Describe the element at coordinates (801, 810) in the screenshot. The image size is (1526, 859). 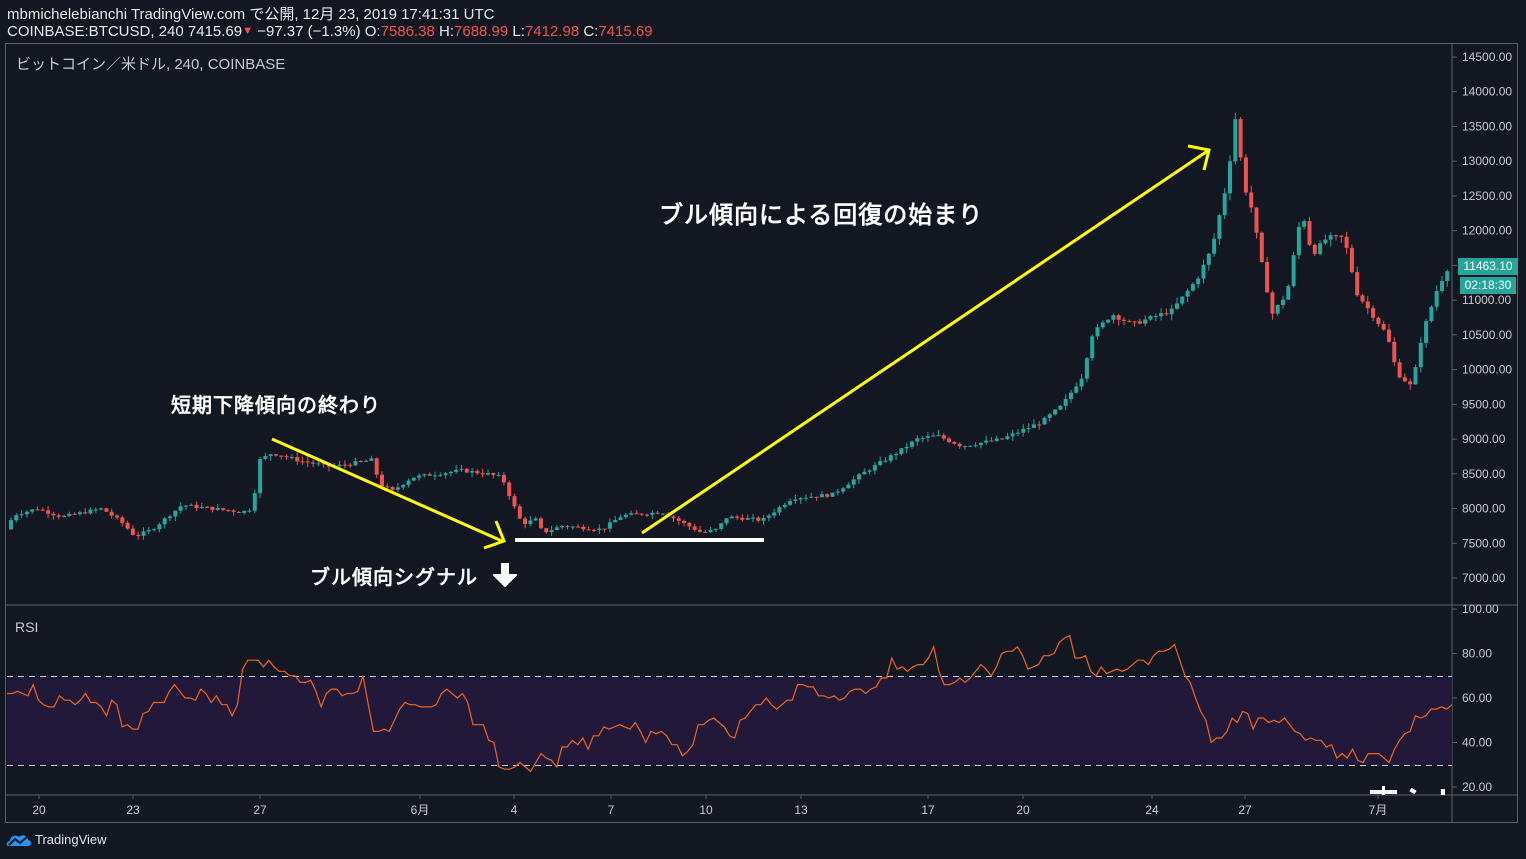
I see `svg-text: 13` at that location.